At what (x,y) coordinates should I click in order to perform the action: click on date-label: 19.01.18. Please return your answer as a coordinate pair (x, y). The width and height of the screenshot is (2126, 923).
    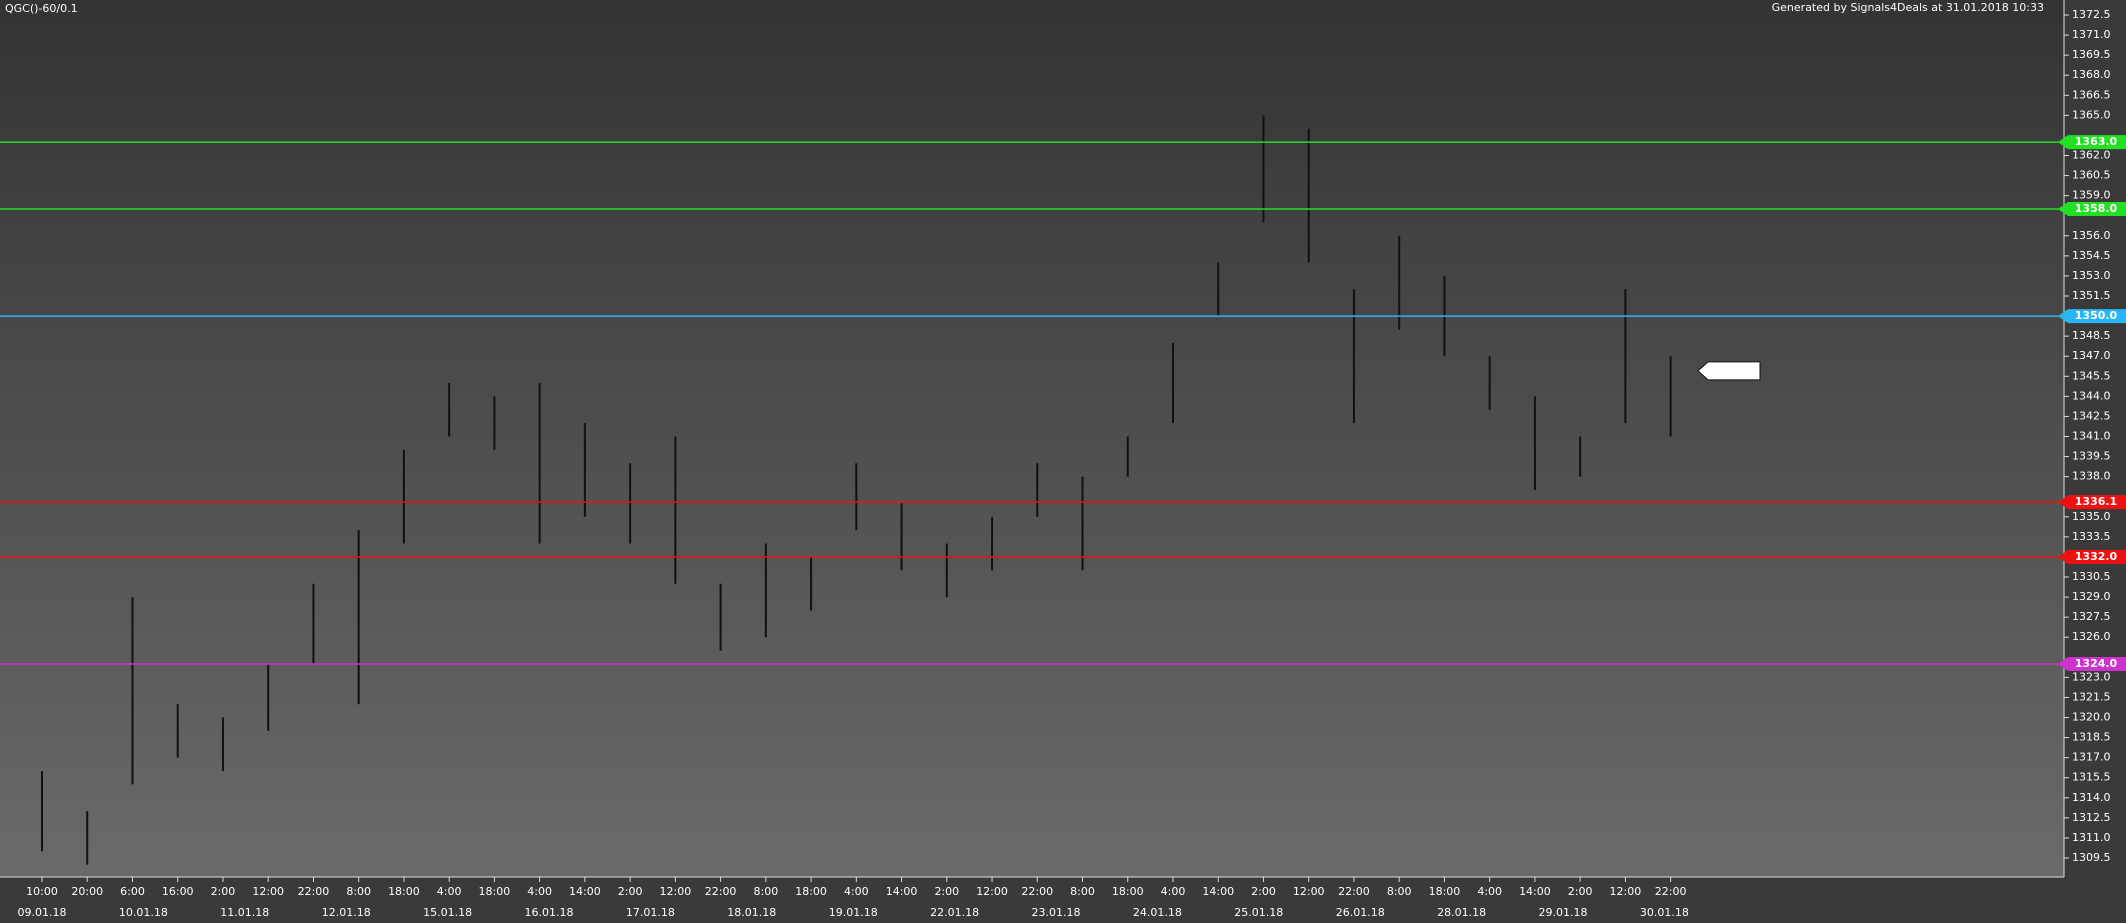
    Looking at the image, I should click on (853, 912).